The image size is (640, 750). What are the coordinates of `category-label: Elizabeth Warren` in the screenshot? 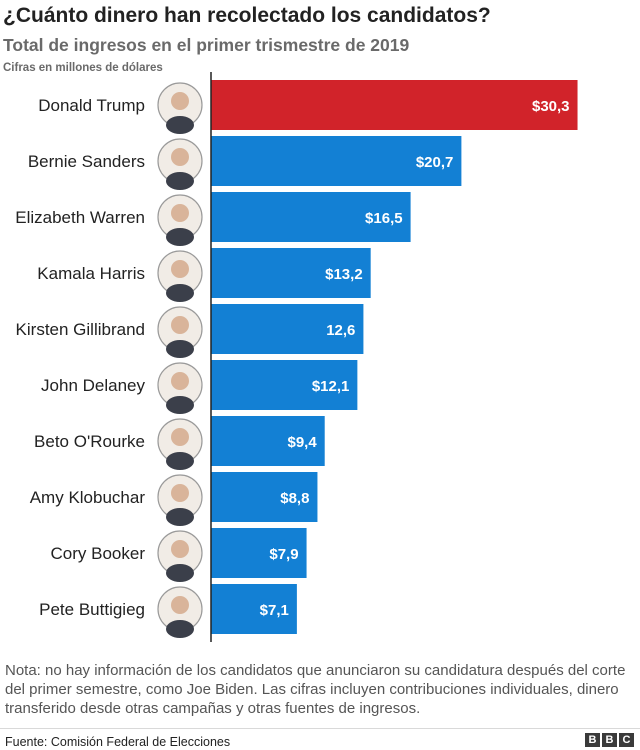 It's located at (80, 217).